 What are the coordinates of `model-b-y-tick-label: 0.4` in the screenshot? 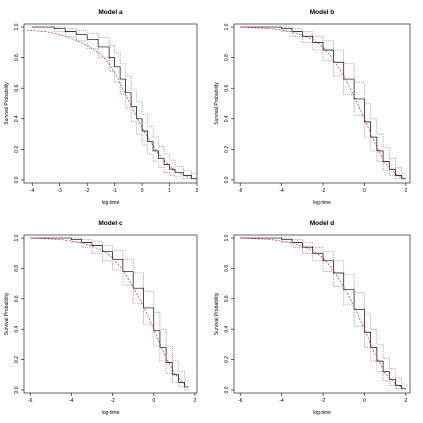 It's located at (227, 118).